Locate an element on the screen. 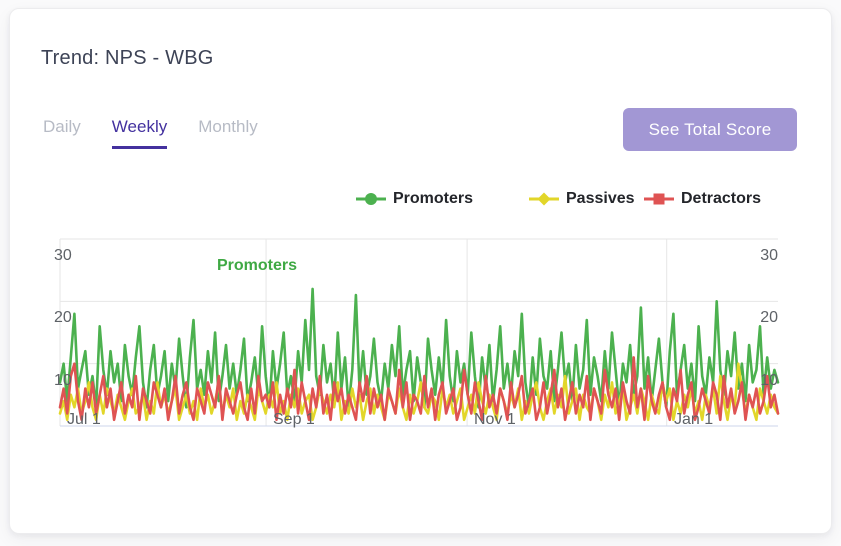 This screenshot has height=546, width=841. legend-label-detractors: Detractors is located at coordinates (721, 198).